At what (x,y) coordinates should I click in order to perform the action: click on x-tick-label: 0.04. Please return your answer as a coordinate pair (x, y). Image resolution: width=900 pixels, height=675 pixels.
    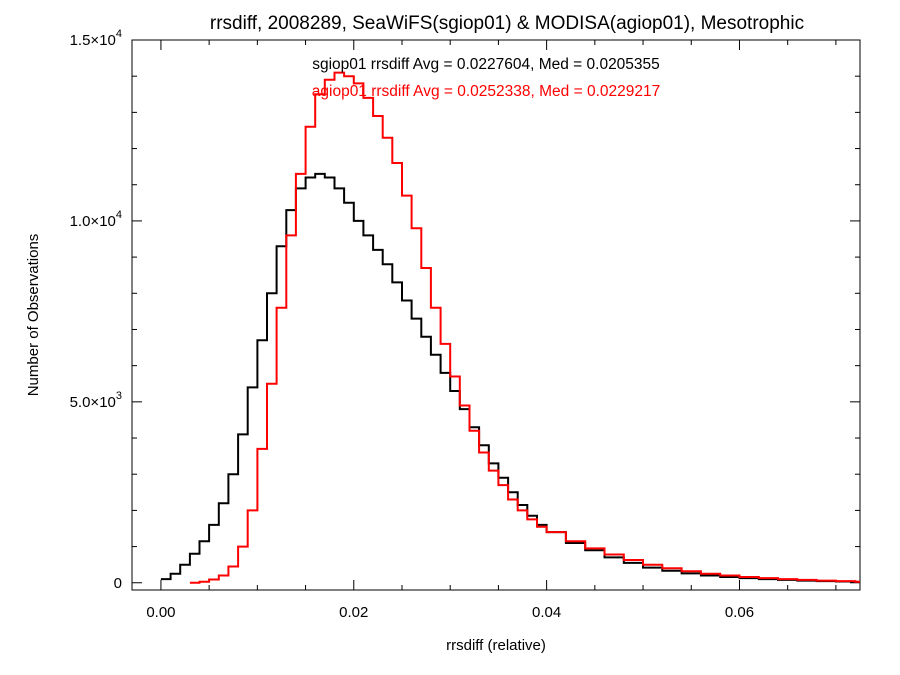
    Looking at the image, I should click on (546, 612).